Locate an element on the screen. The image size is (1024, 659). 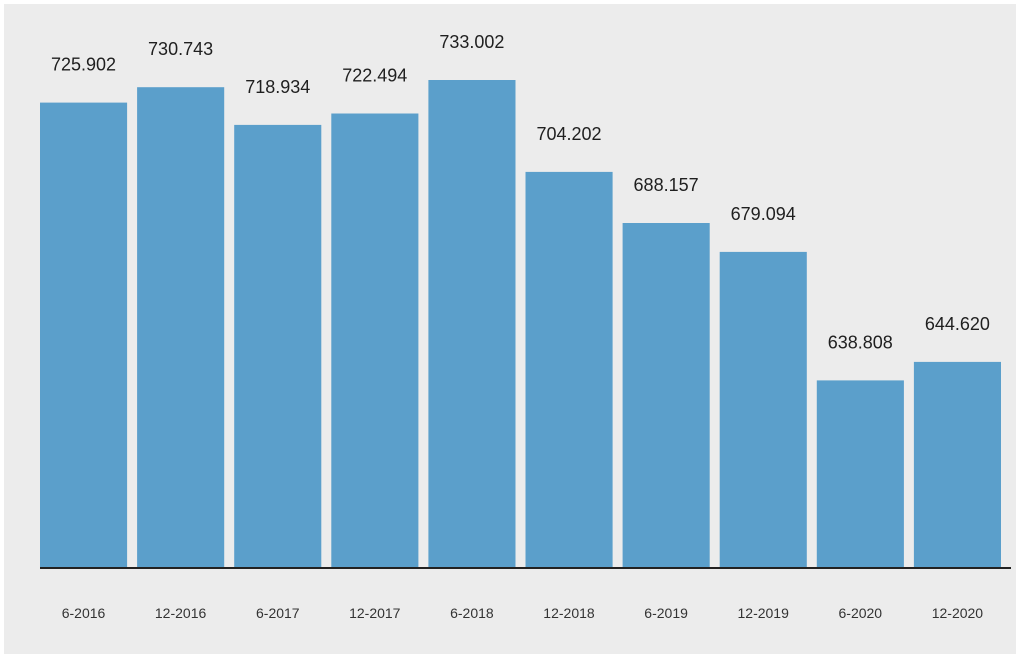
category-label-6-2017: 6-2017 is located at coordinates (278, 613).